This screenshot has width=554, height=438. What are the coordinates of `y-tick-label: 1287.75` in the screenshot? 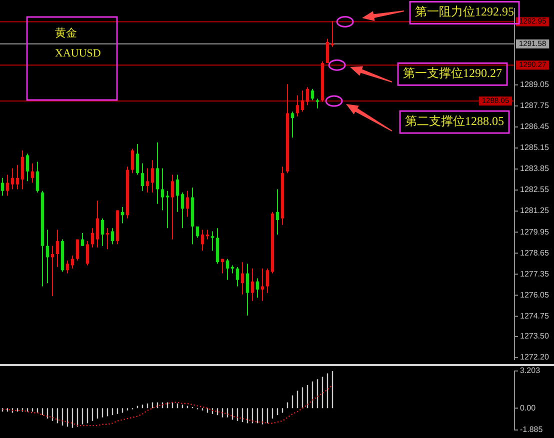 It's located at (535, 105).